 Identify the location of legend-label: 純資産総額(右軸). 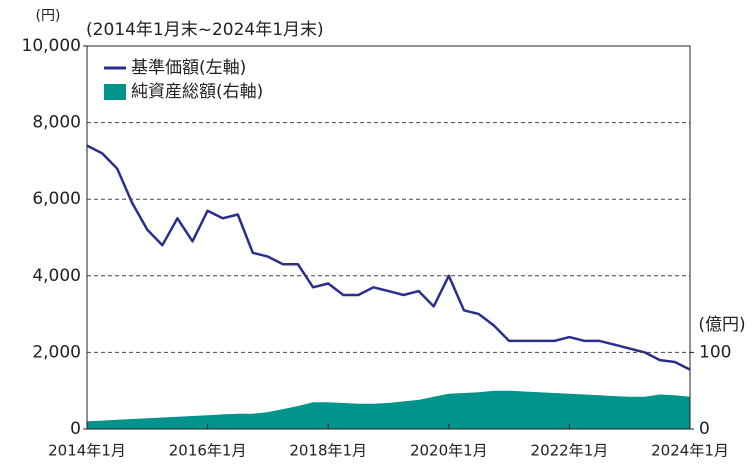
(197, 92).